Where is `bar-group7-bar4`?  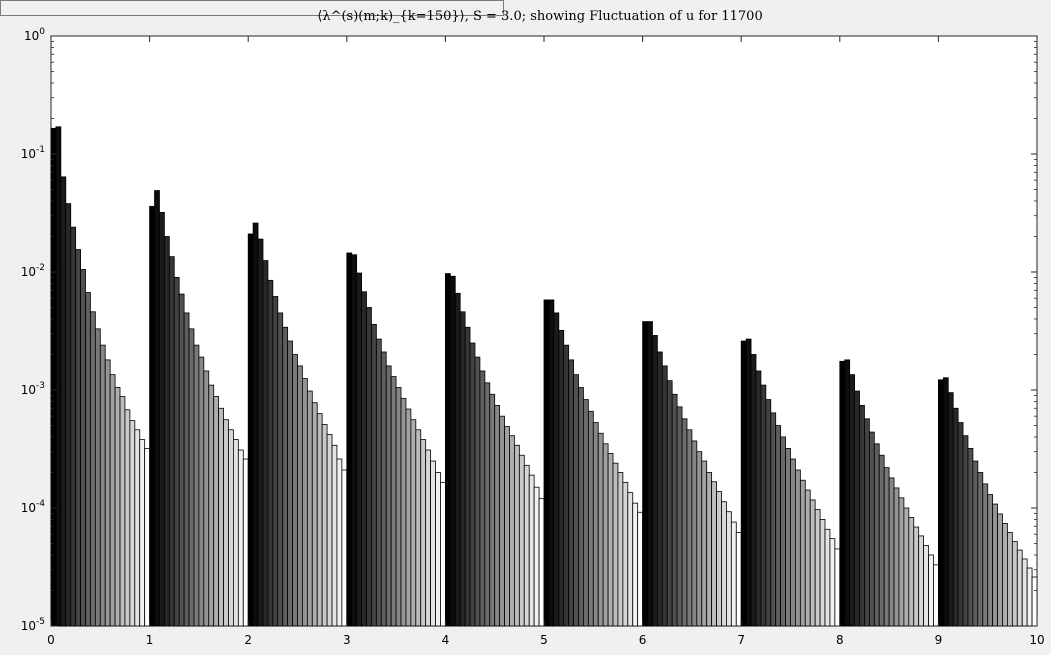 bar-group7-bar4 is located at coordinates (763, 505).